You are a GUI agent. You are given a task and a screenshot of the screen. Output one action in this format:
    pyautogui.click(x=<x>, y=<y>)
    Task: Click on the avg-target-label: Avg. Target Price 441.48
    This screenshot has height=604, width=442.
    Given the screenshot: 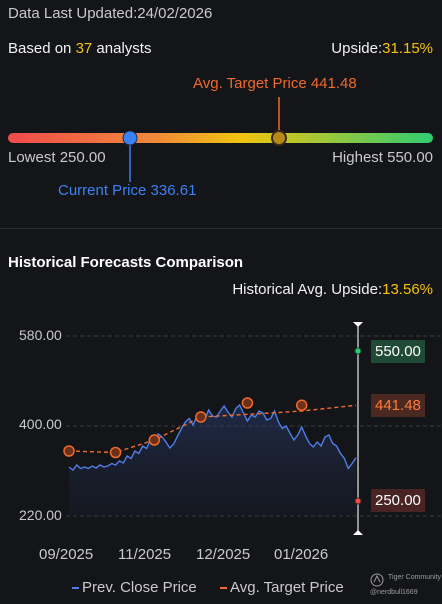 What is the action you would take?
    pyautogui.click(x=275, y=83)
    